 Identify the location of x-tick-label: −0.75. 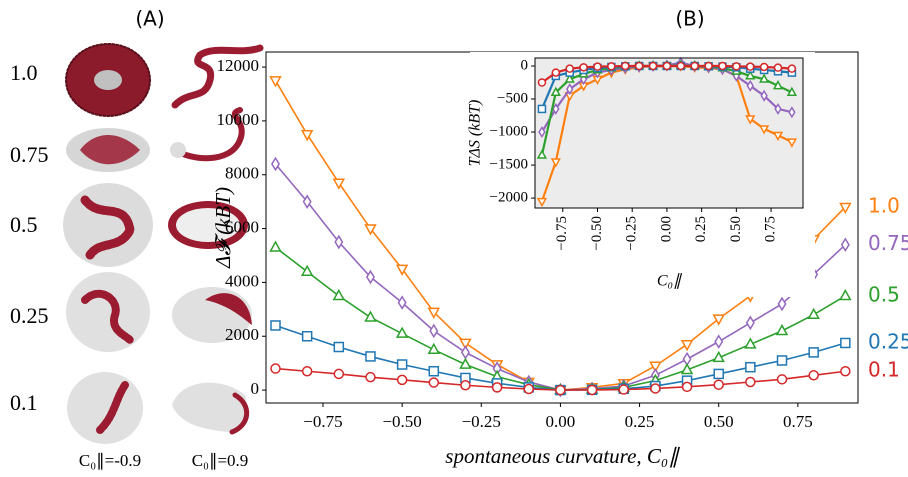
(322, 421).